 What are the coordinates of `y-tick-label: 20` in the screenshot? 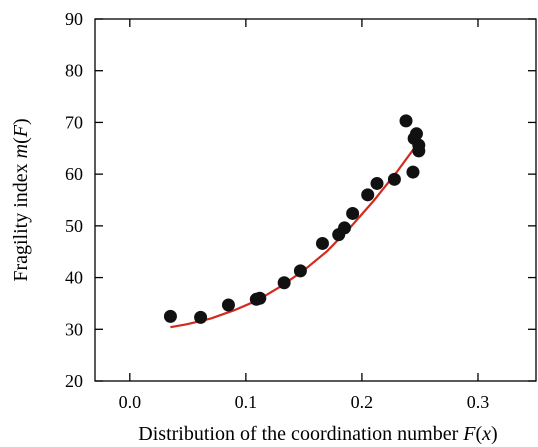 It's located at (74, 381).